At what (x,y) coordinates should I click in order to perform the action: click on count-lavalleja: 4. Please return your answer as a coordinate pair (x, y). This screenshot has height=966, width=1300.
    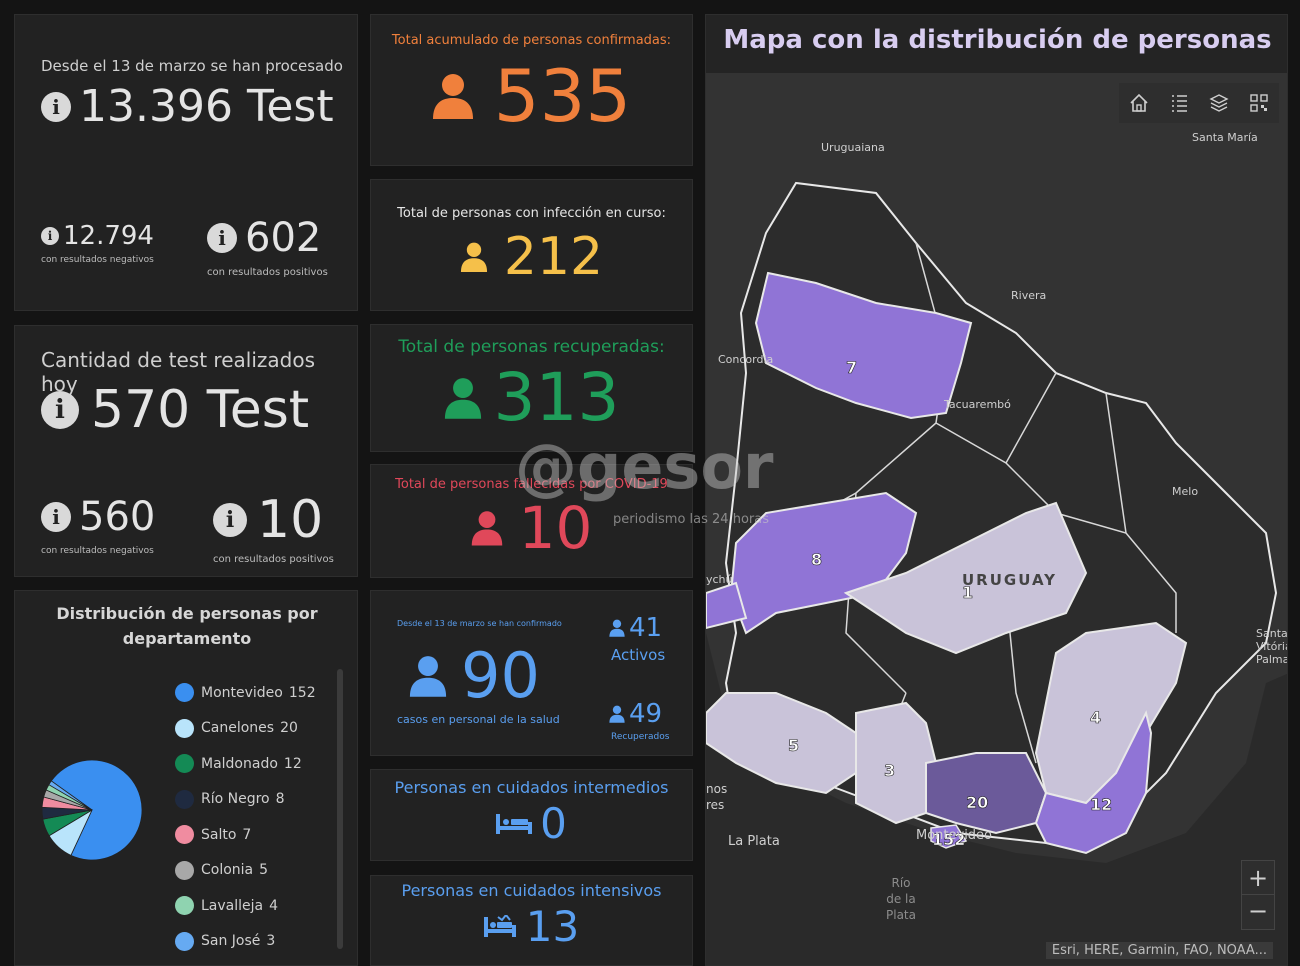
    Looking at the image, I should click on (1095, 717).